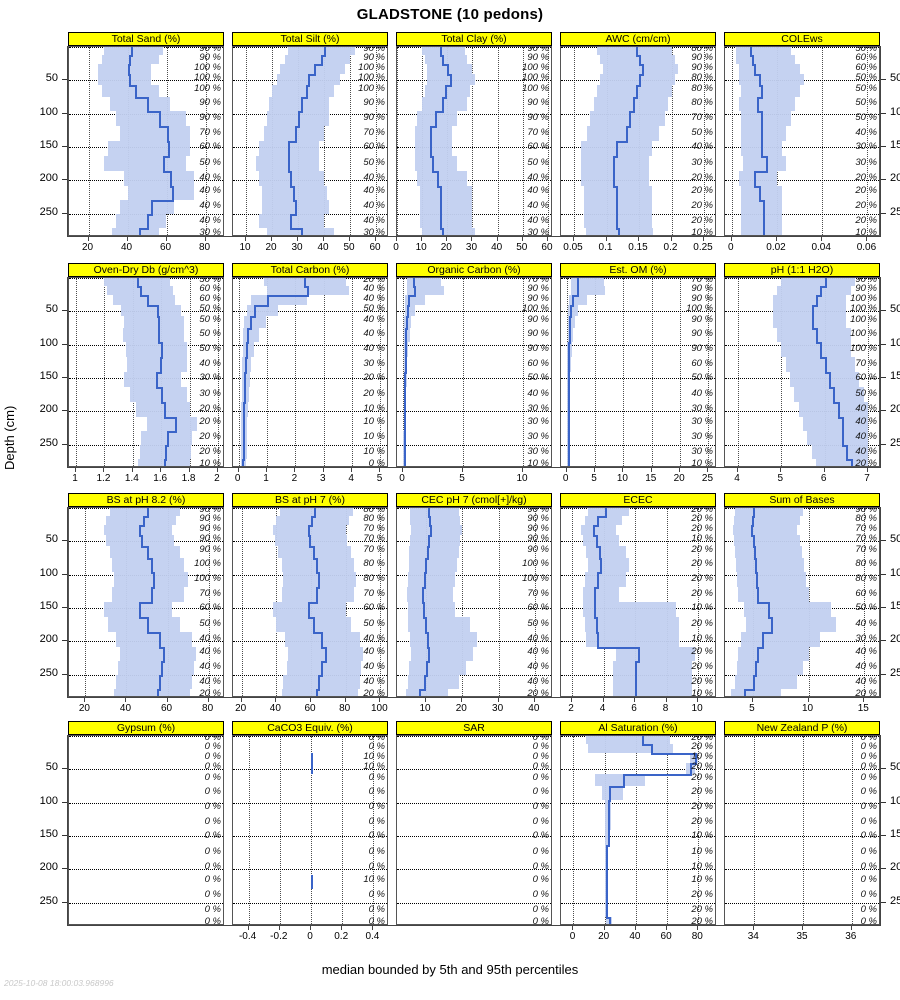 The width and height of the screenshot is (900, 1000). What do you see at coordinates (605, 247) in the screenshot?
I see `x-tick-label: 0.1` at bounding box center [605, 247].